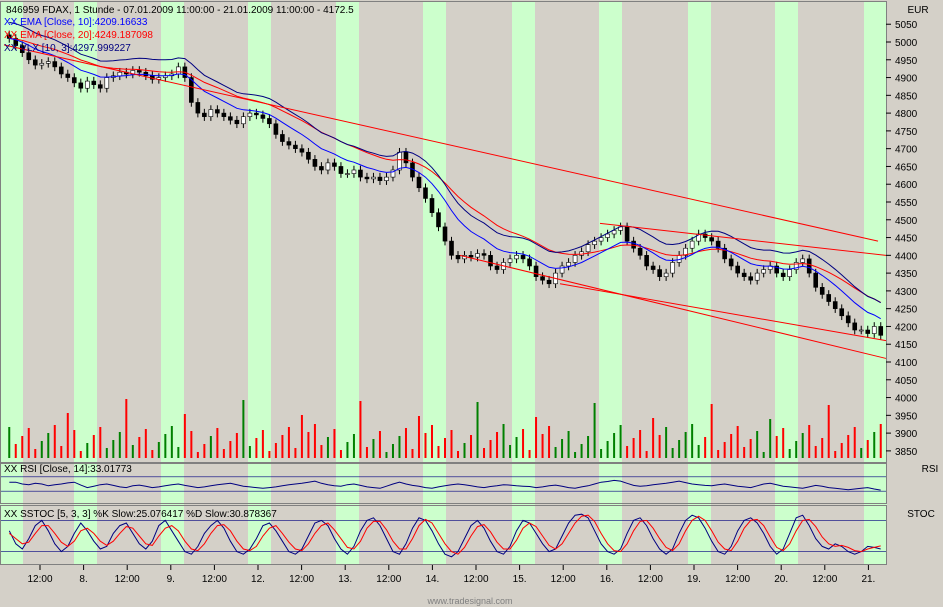  I want to click on y-tick-label: 4750, so click(906, 132).